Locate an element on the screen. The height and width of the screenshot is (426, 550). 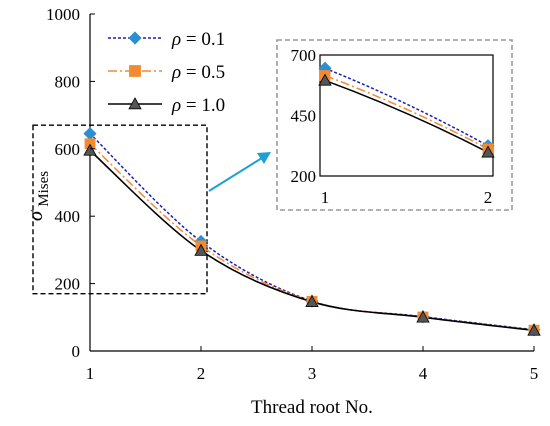
x-tick-label: 2 is located at coordinates (201, 373).